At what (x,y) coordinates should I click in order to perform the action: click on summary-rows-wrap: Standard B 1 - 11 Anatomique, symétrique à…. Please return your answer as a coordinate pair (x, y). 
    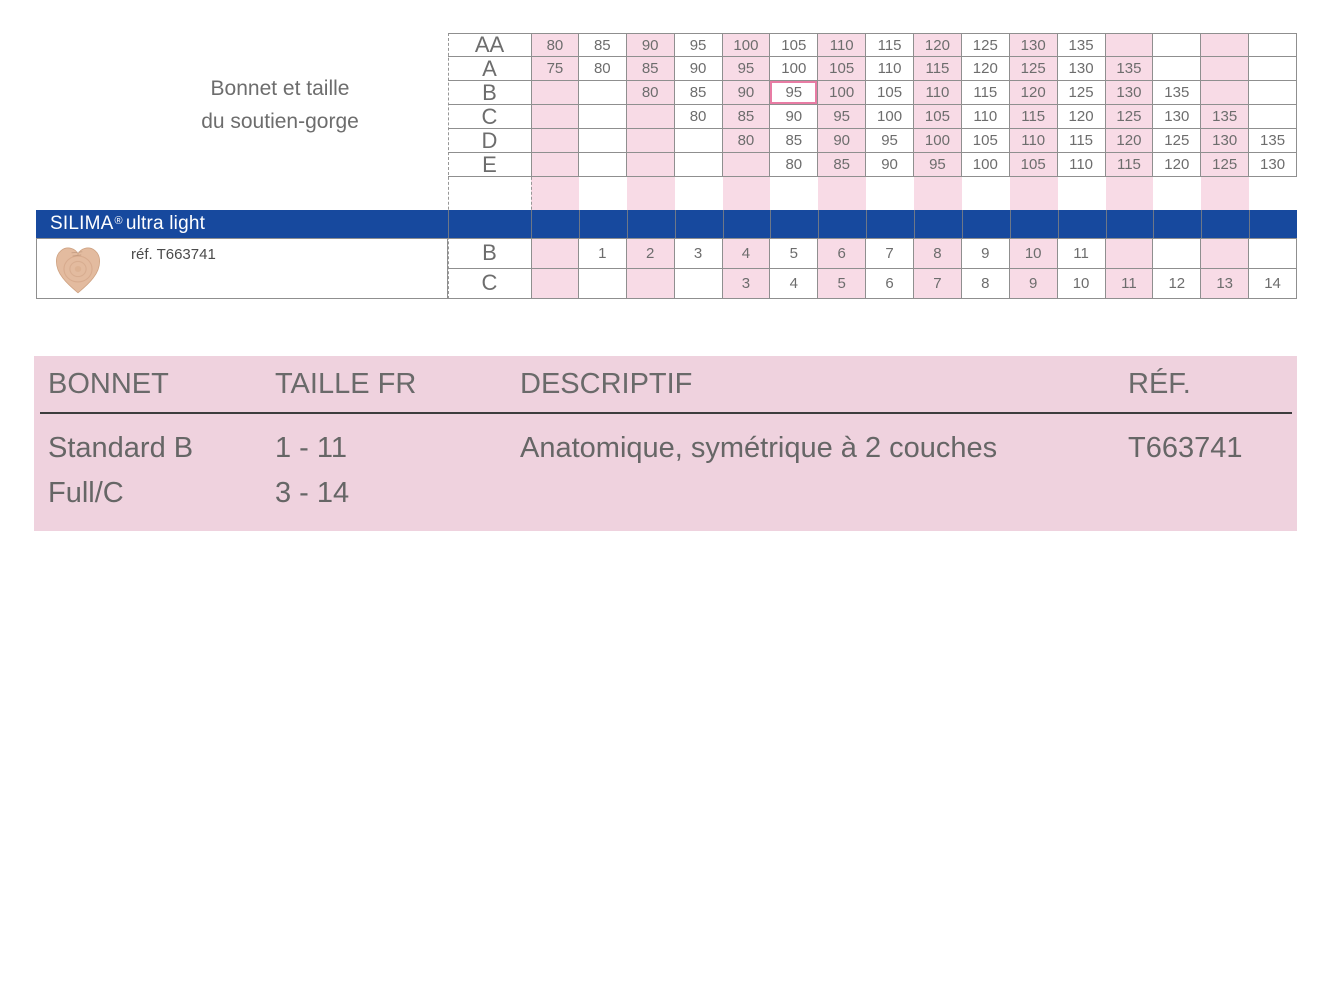
    Looking at the image, I should click on (665, 471).